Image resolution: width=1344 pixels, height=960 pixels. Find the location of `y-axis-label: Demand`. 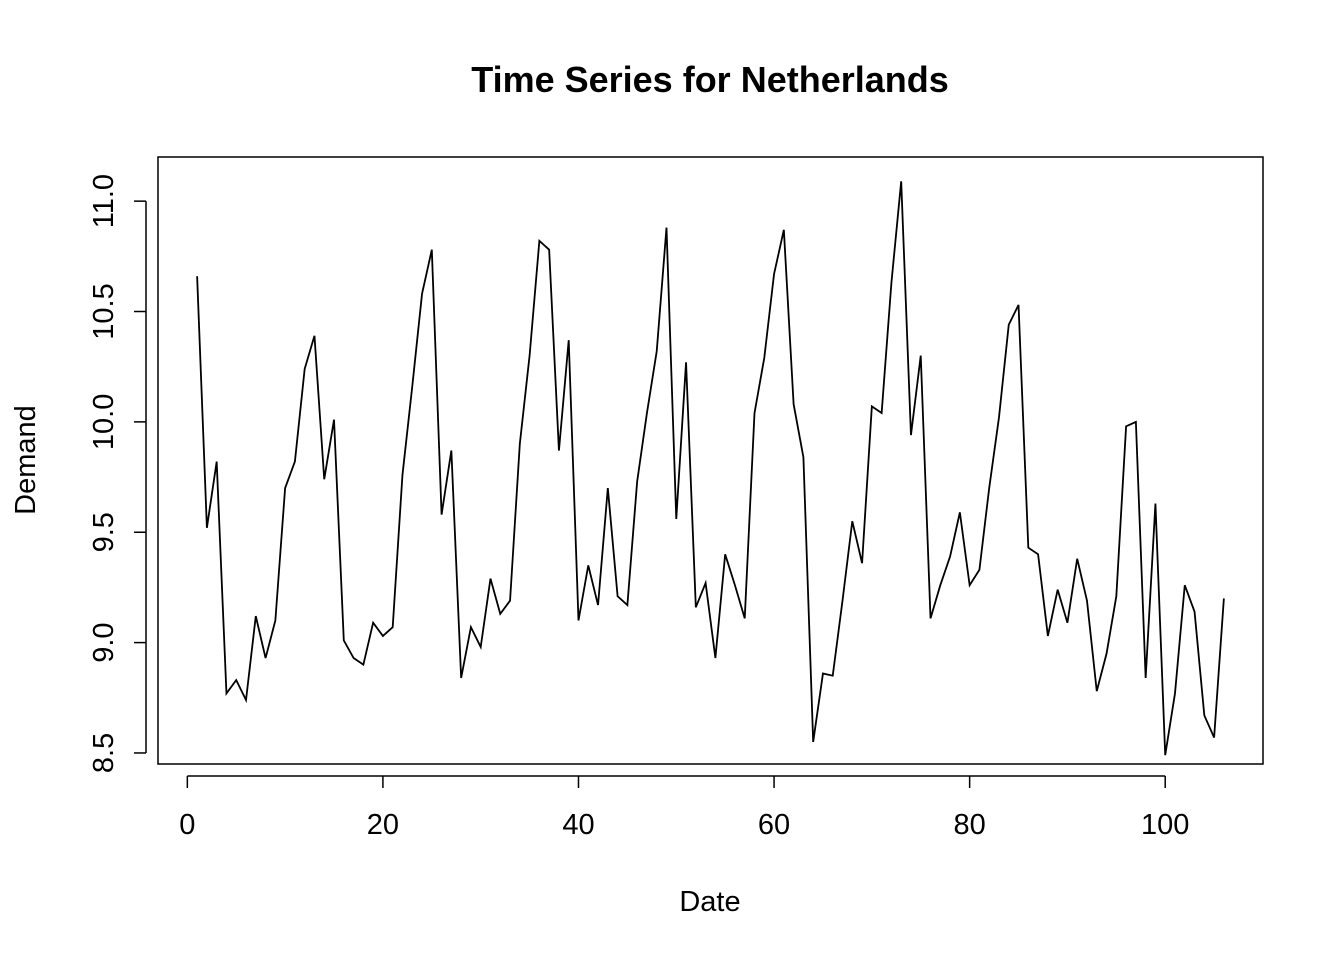

y-axis-label: Demand is located at coordinates (26, 460).